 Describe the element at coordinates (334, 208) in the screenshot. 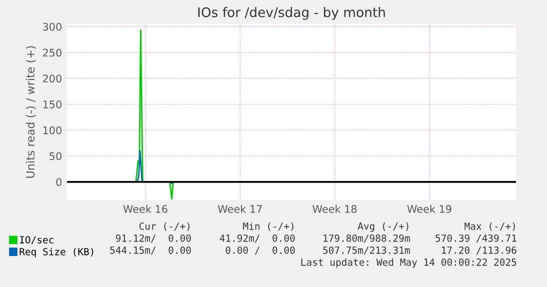

I see `x-tick-label: Week 18` at that location.